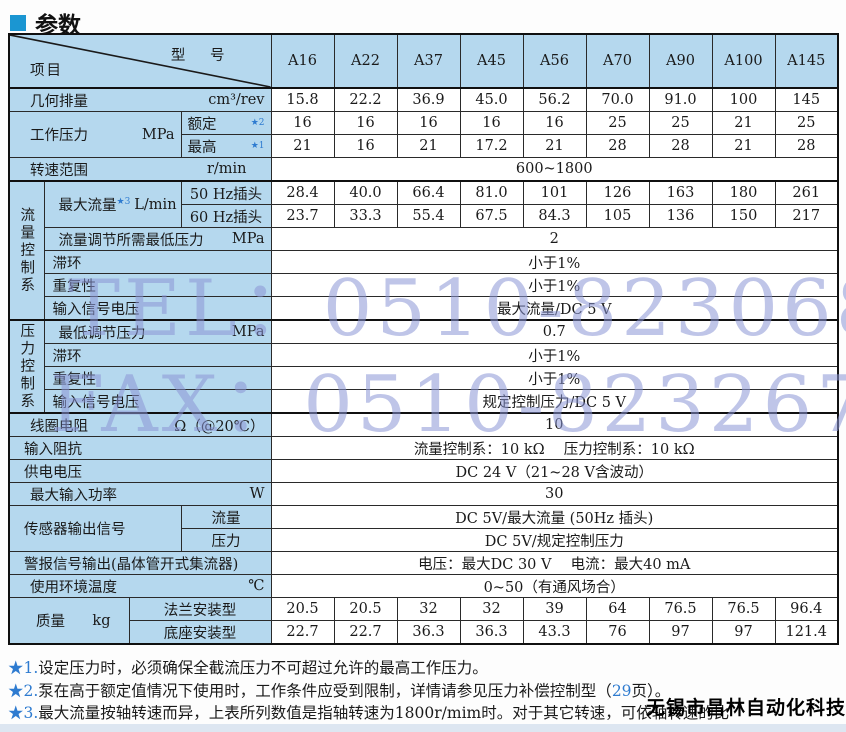 The image size is (846, 732). Describe the element at coordinates (23, 713) in the screenshot. I see `footnote-marker: ★3.` at that location.